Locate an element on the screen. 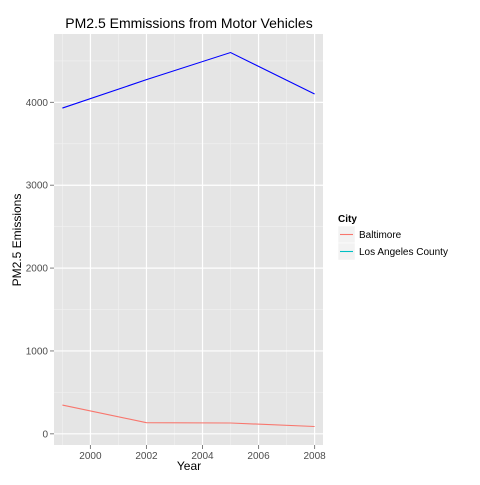 Image resolution: width=480 pixels, height=485 pixels. y-tick-label: 4000 is located at coordinates (37, 103).